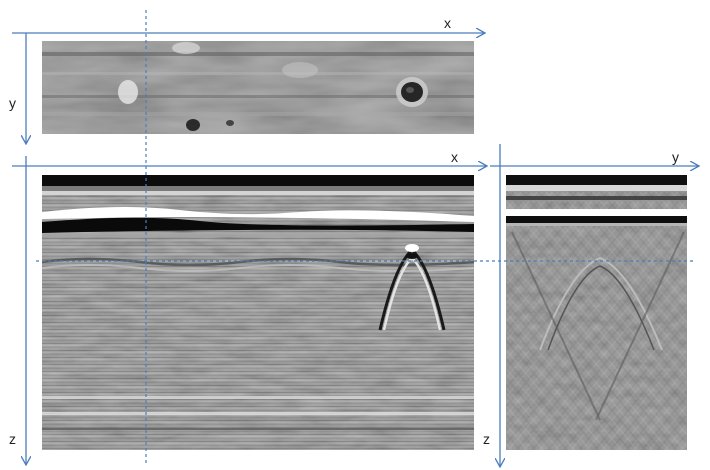  I want to click on top-x-axis-label: x, so click(447, 23).